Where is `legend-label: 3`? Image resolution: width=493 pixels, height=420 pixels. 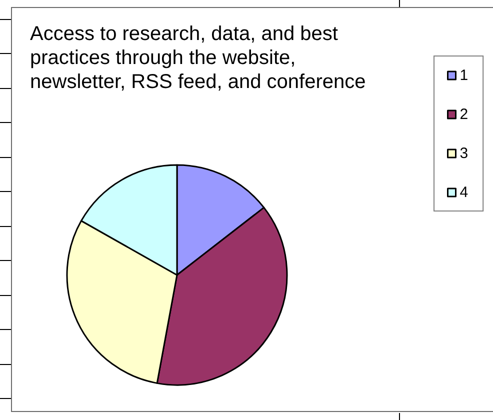 legend-label: 3 is located at coordinates (464, 153).